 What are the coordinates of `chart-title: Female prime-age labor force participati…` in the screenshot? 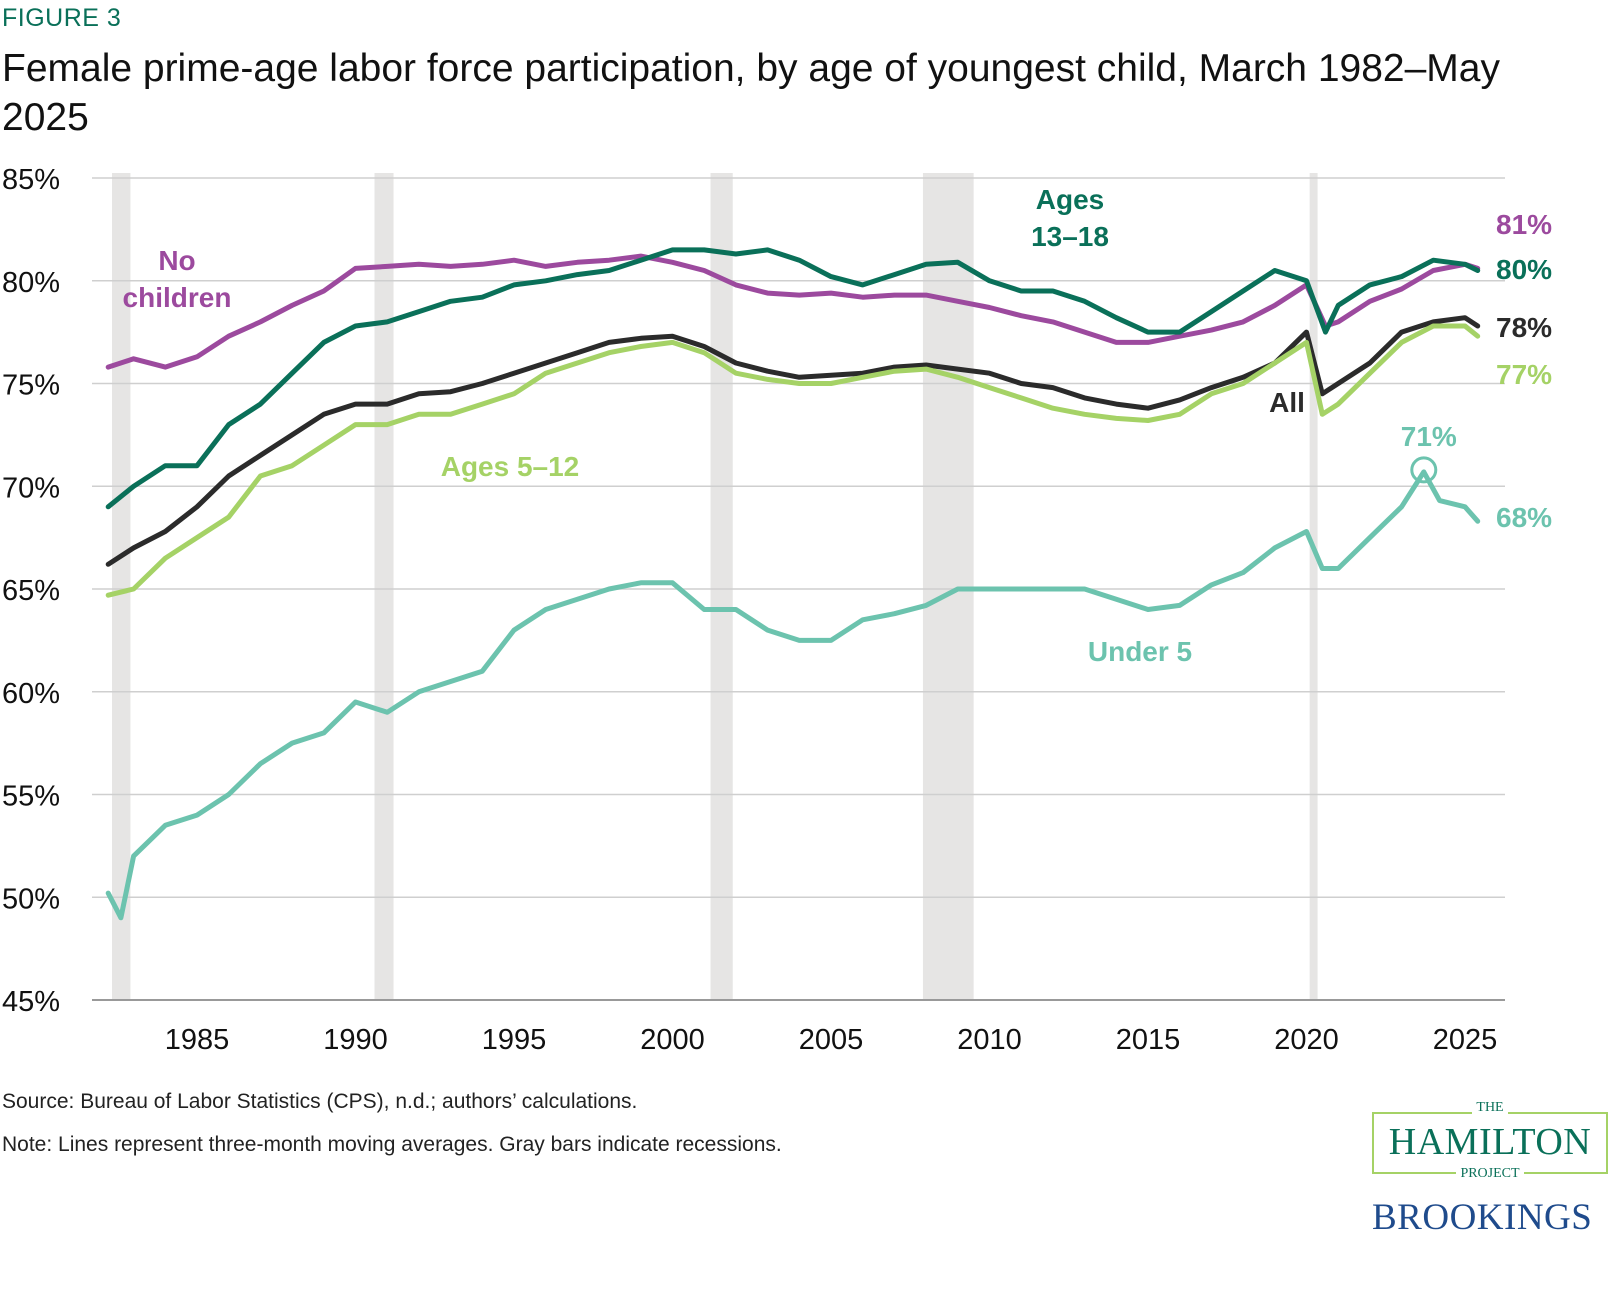 It's located at (751, 93).